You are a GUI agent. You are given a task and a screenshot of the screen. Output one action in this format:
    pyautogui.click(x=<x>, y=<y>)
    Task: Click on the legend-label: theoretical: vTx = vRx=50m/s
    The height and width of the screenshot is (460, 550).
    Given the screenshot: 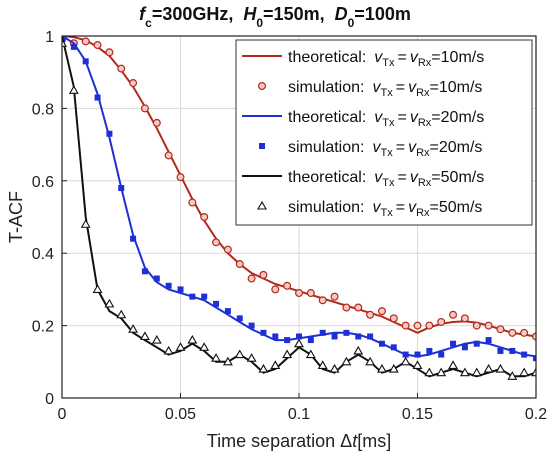 What is the action you would take?
    pyautogui.click(x=386, y=179)
    